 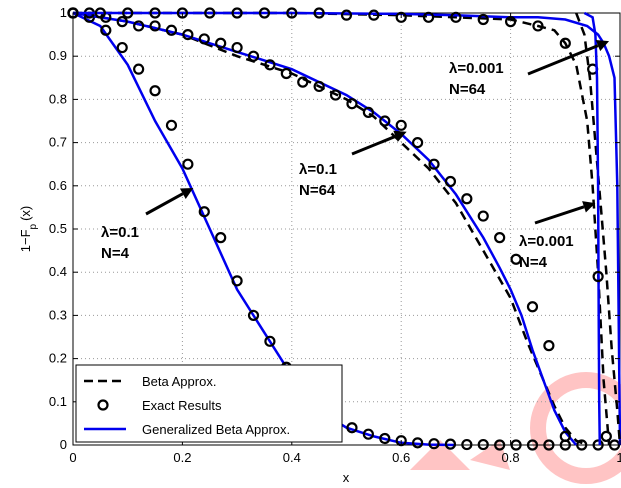 I want to click on annotation-3: λ=0.001 N=4, so click(x=557, y=236).